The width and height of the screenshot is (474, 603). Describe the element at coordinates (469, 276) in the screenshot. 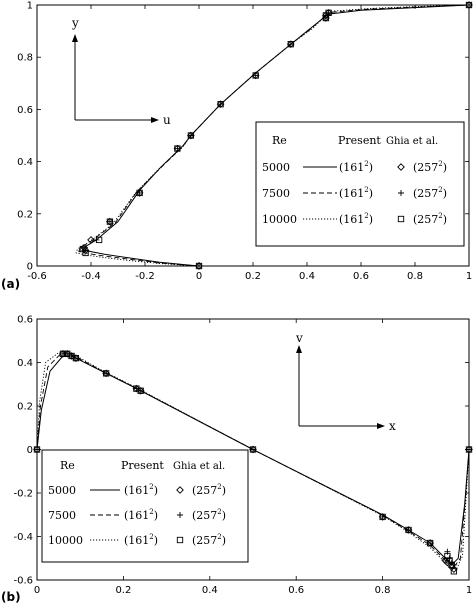

I see `x-tick-label: 1` at that location.